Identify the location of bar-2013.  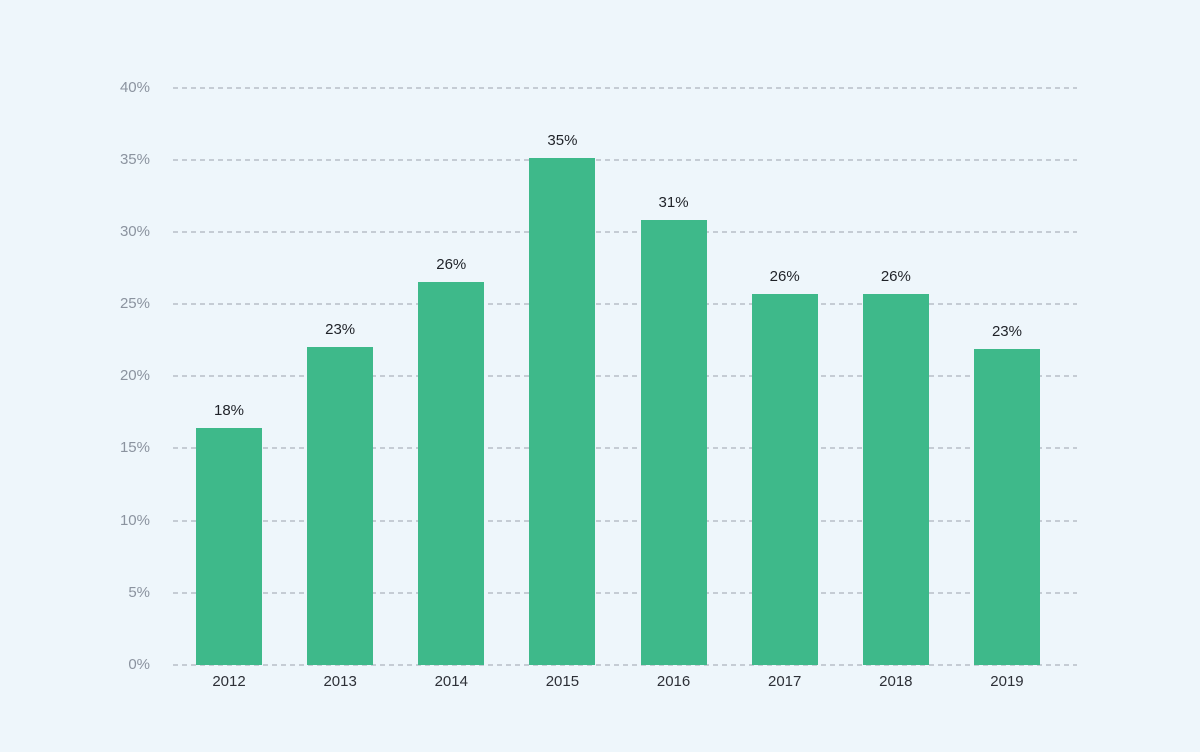
(340, 506).